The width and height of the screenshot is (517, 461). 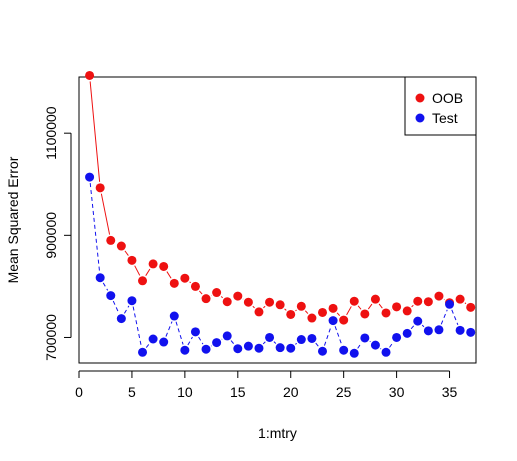 I want to click on x-tick-label: 35, so click(x=450, y=392).